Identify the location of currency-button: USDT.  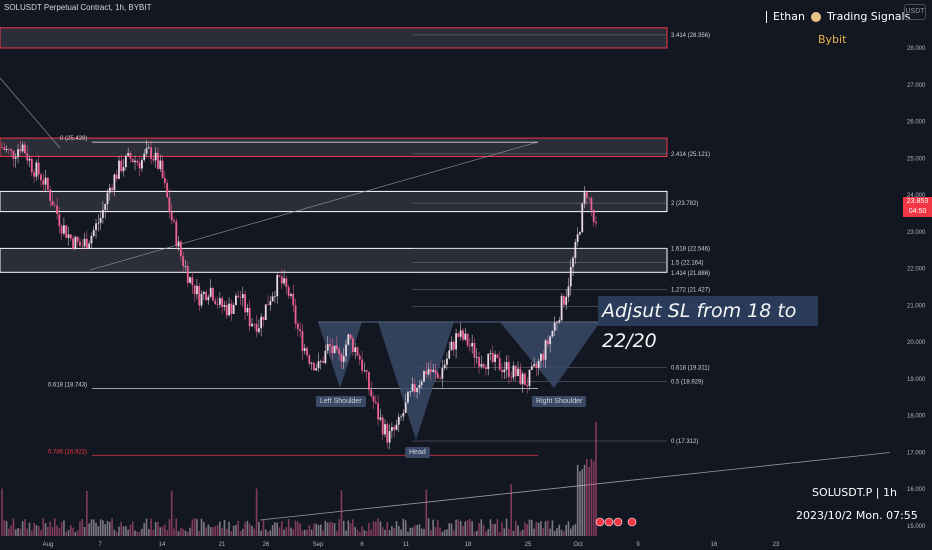
(915, 12).